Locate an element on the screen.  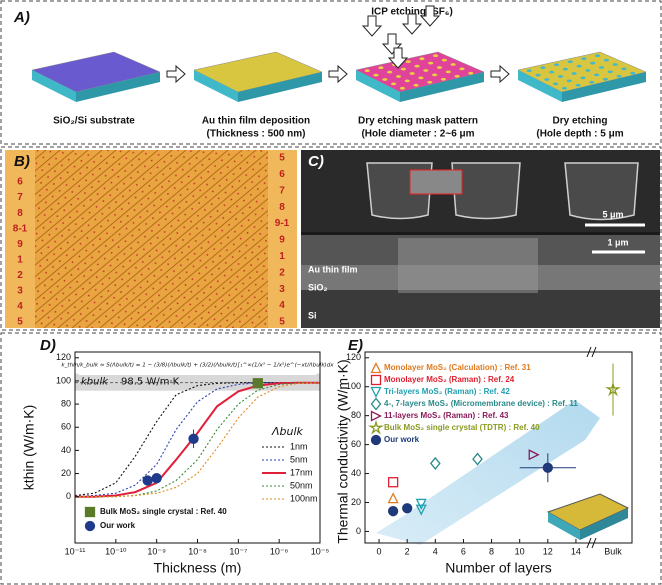
row-label: 9 is located at coordinates (282, 240).